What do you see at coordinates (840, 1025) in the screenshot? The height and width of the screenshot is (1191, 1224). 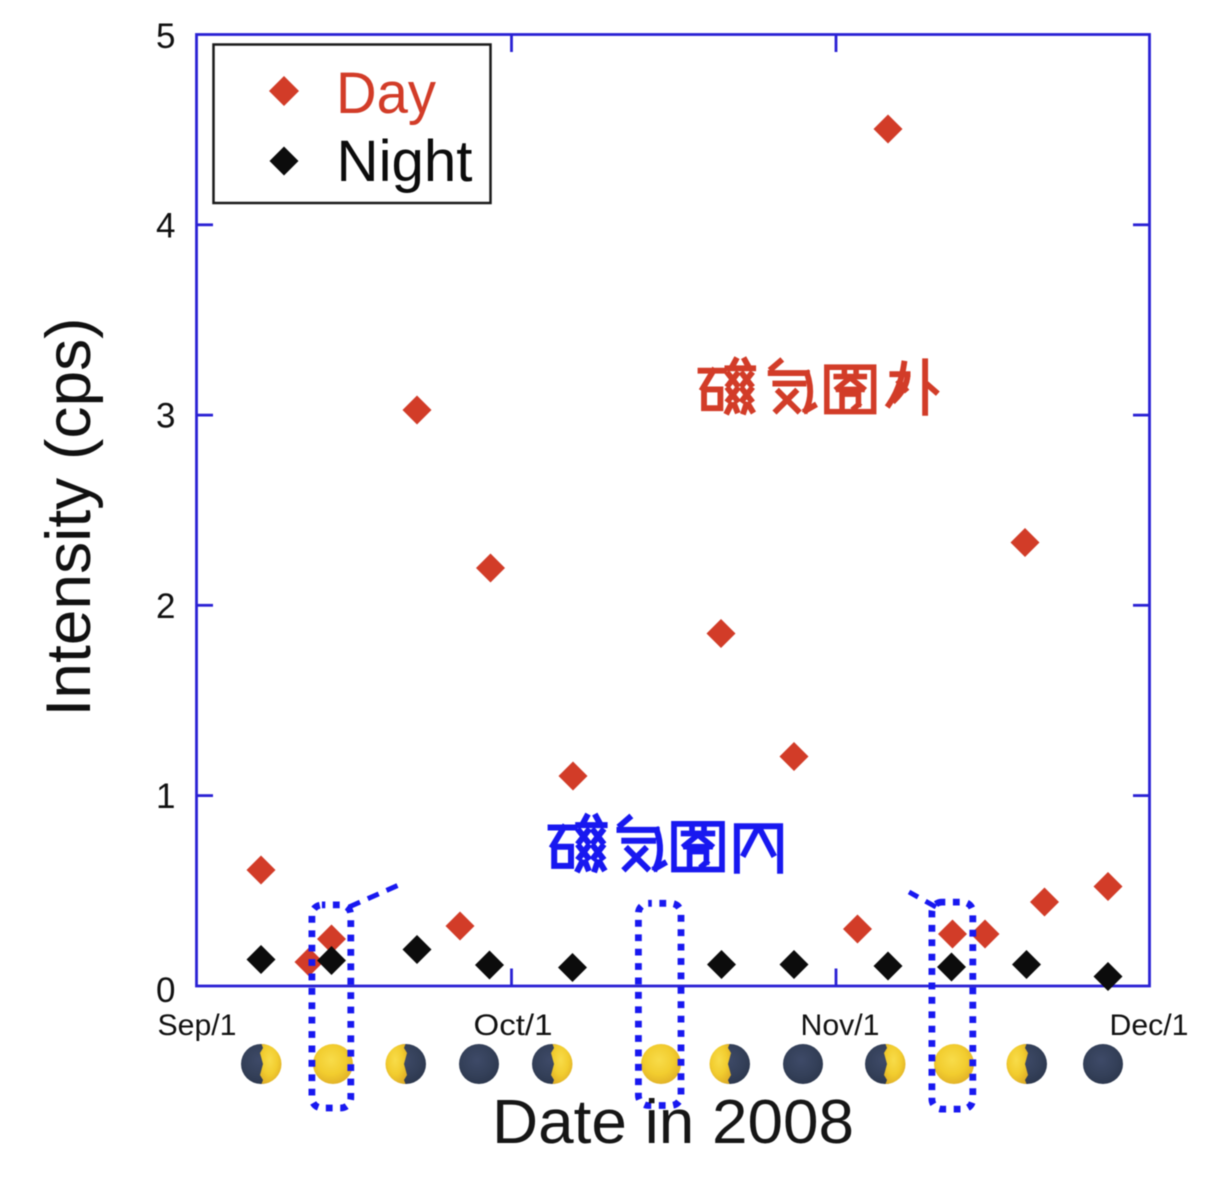 I see `svg-text: Nov/1` at bounding box center [840, 1025].